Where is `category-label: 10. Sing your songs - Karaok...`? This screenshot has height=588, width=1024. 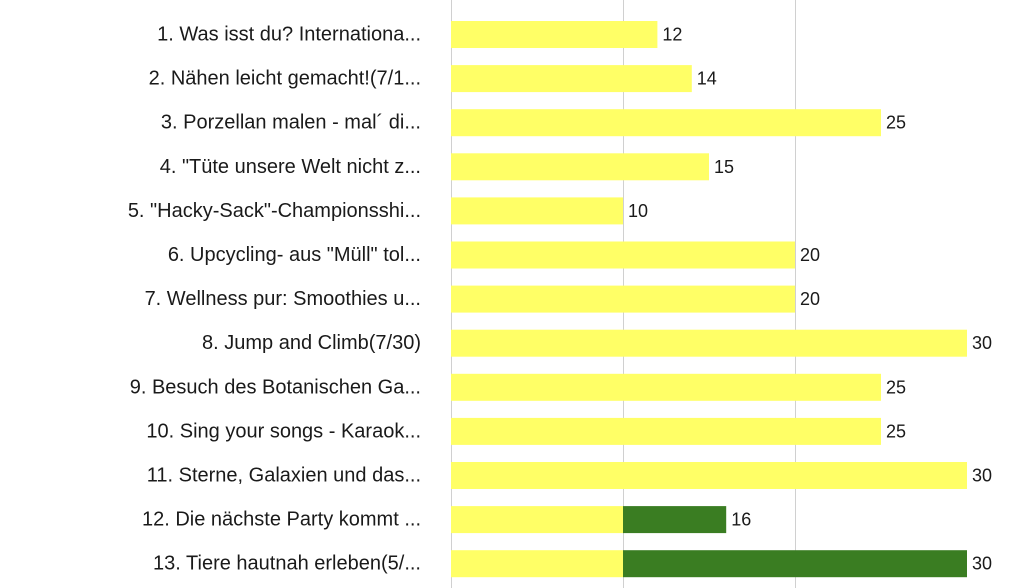 category-label: 10. Sing your songs - Karaok... is located at coordinates (283, 431).